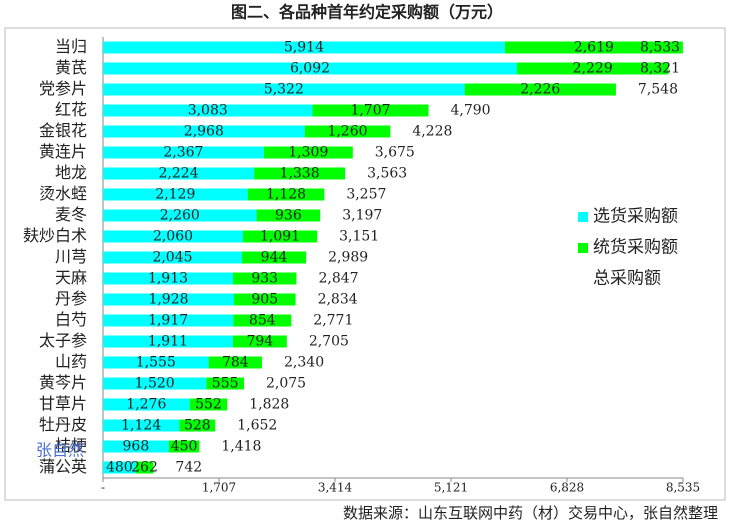 Image resolution: width=734 pixels, height=529 pixels. I want to click on value-label: 555, so click(225, 384).